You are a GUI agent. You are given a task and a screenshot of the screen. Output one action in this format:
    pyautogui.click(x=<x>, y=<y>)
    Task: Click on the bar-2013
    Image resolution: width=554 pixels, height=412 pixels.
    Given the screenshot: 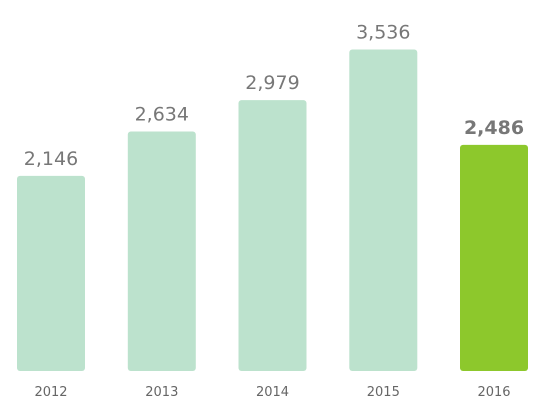 What is the action you would take?
    pyautogui.click(x=161, y=251)
    